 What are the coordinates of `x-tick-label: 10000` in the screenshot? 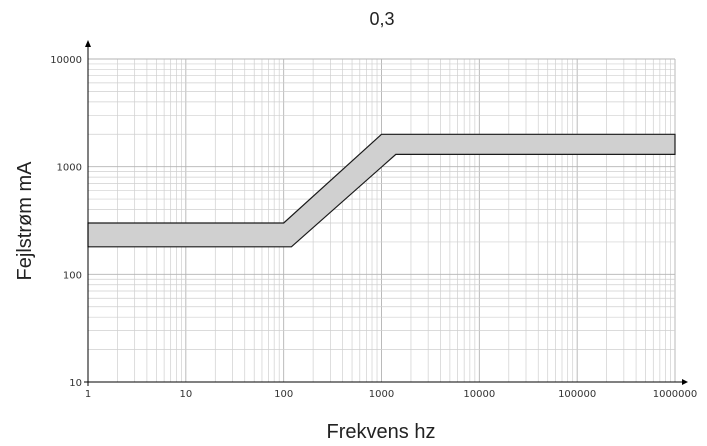 It's located at (479, 394).